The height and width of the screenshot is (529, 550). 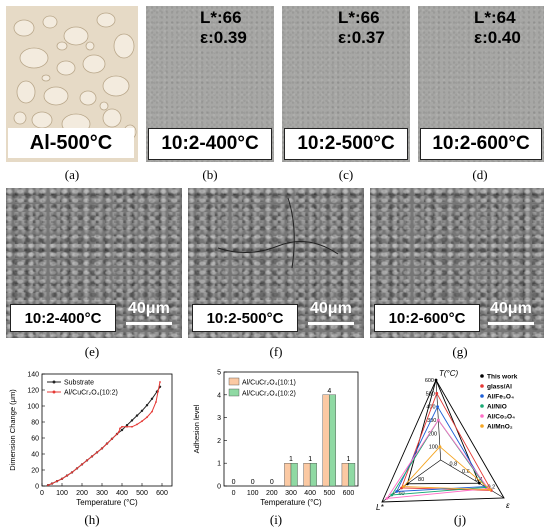 What do you see at coordinates (497, 407) in the screenshot?
I see `legend-label: Al/NiO` at bounding box center [497, 407].